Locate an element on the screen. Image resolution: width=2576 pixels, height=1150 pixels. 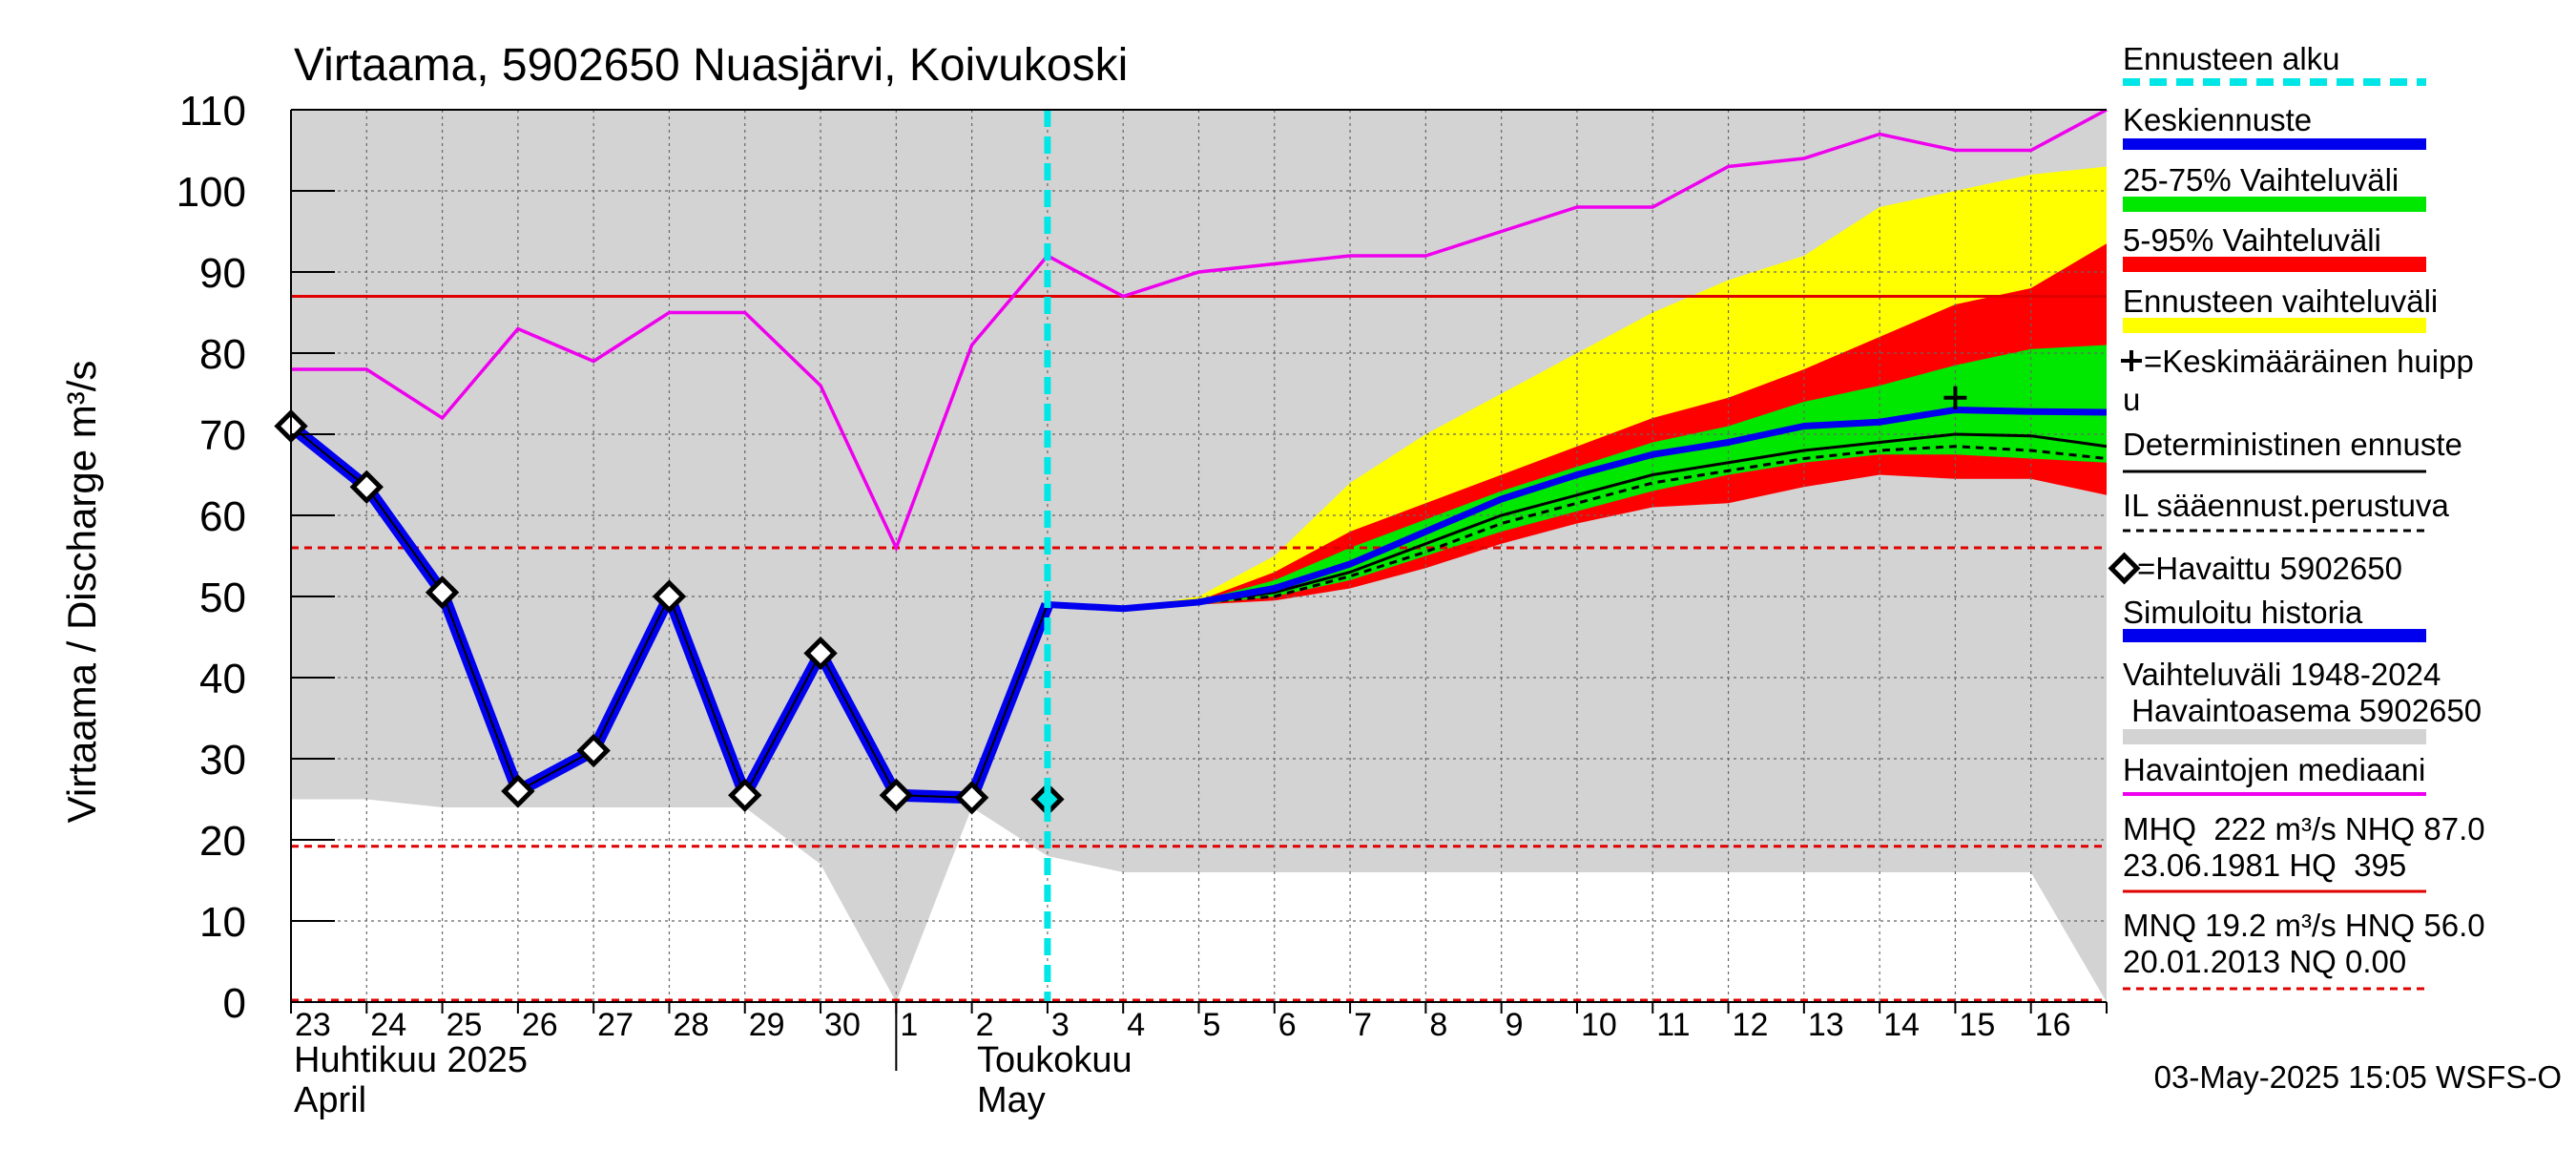
y-tick-label: 90 is located at coordinates (222, 273).